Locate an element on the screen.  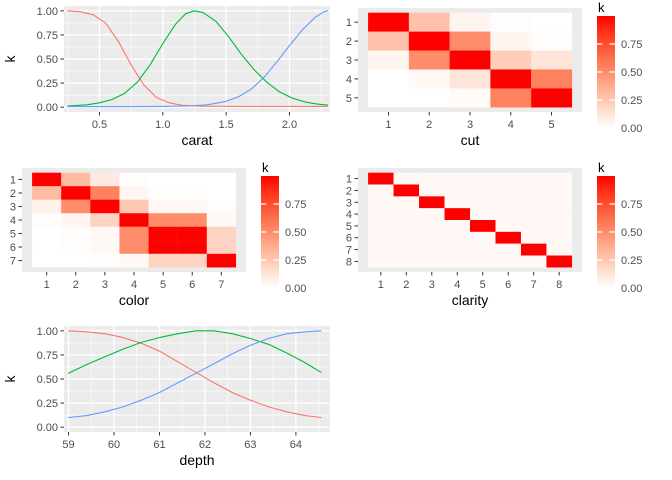
y-tick-label: 3 is located at coordinates (13, 207).